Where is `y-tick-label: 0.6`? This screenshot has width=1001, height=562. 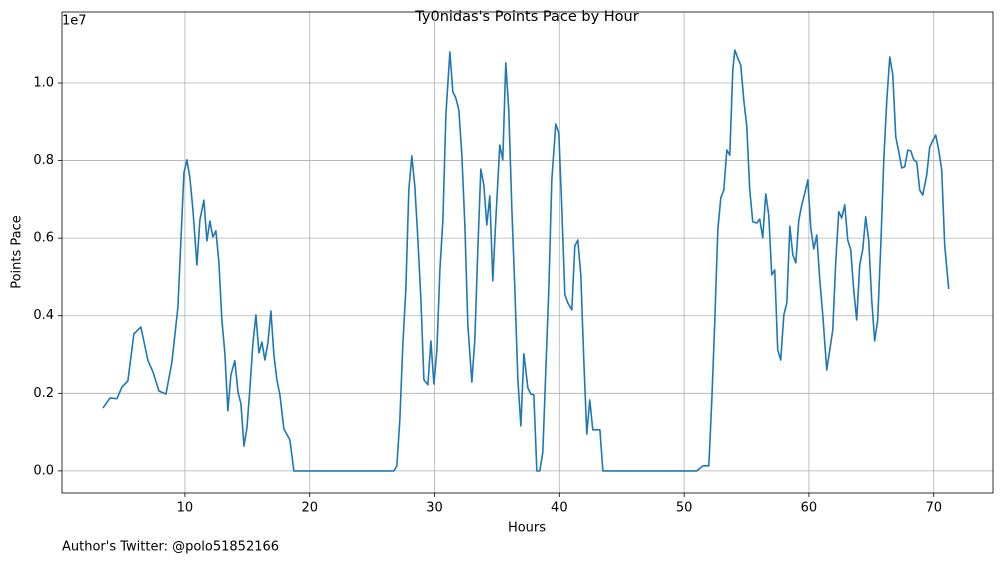
y-tick-label: 0.6 is located at coordinates (43, 238).